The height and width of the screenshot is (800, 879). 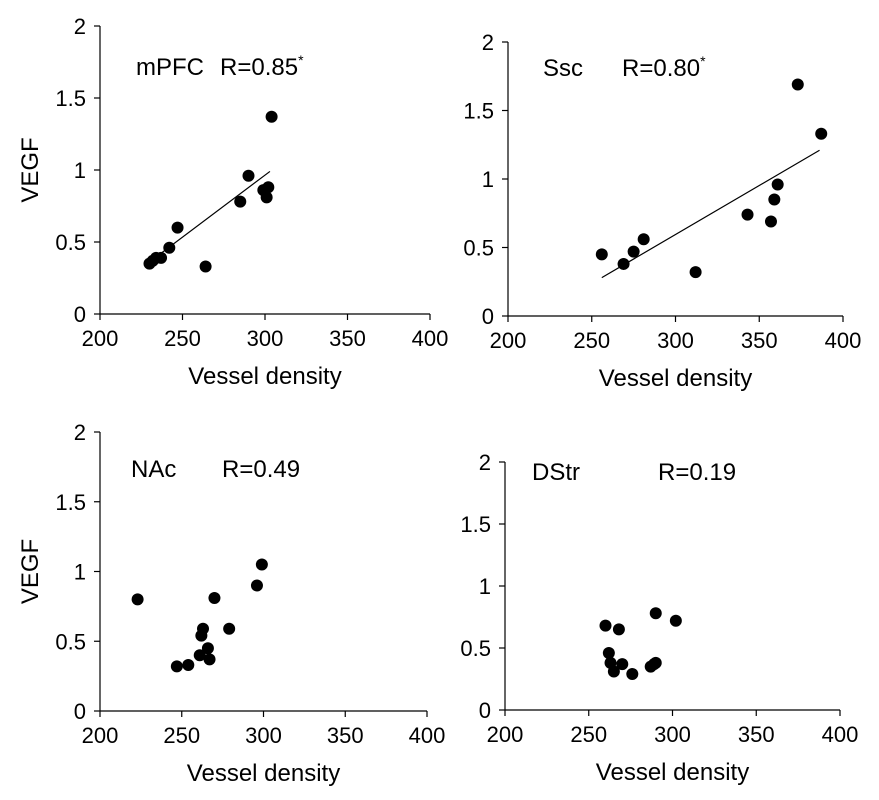 I want to click on correlation-label: R=0.80*, so click(x=664, y=67).